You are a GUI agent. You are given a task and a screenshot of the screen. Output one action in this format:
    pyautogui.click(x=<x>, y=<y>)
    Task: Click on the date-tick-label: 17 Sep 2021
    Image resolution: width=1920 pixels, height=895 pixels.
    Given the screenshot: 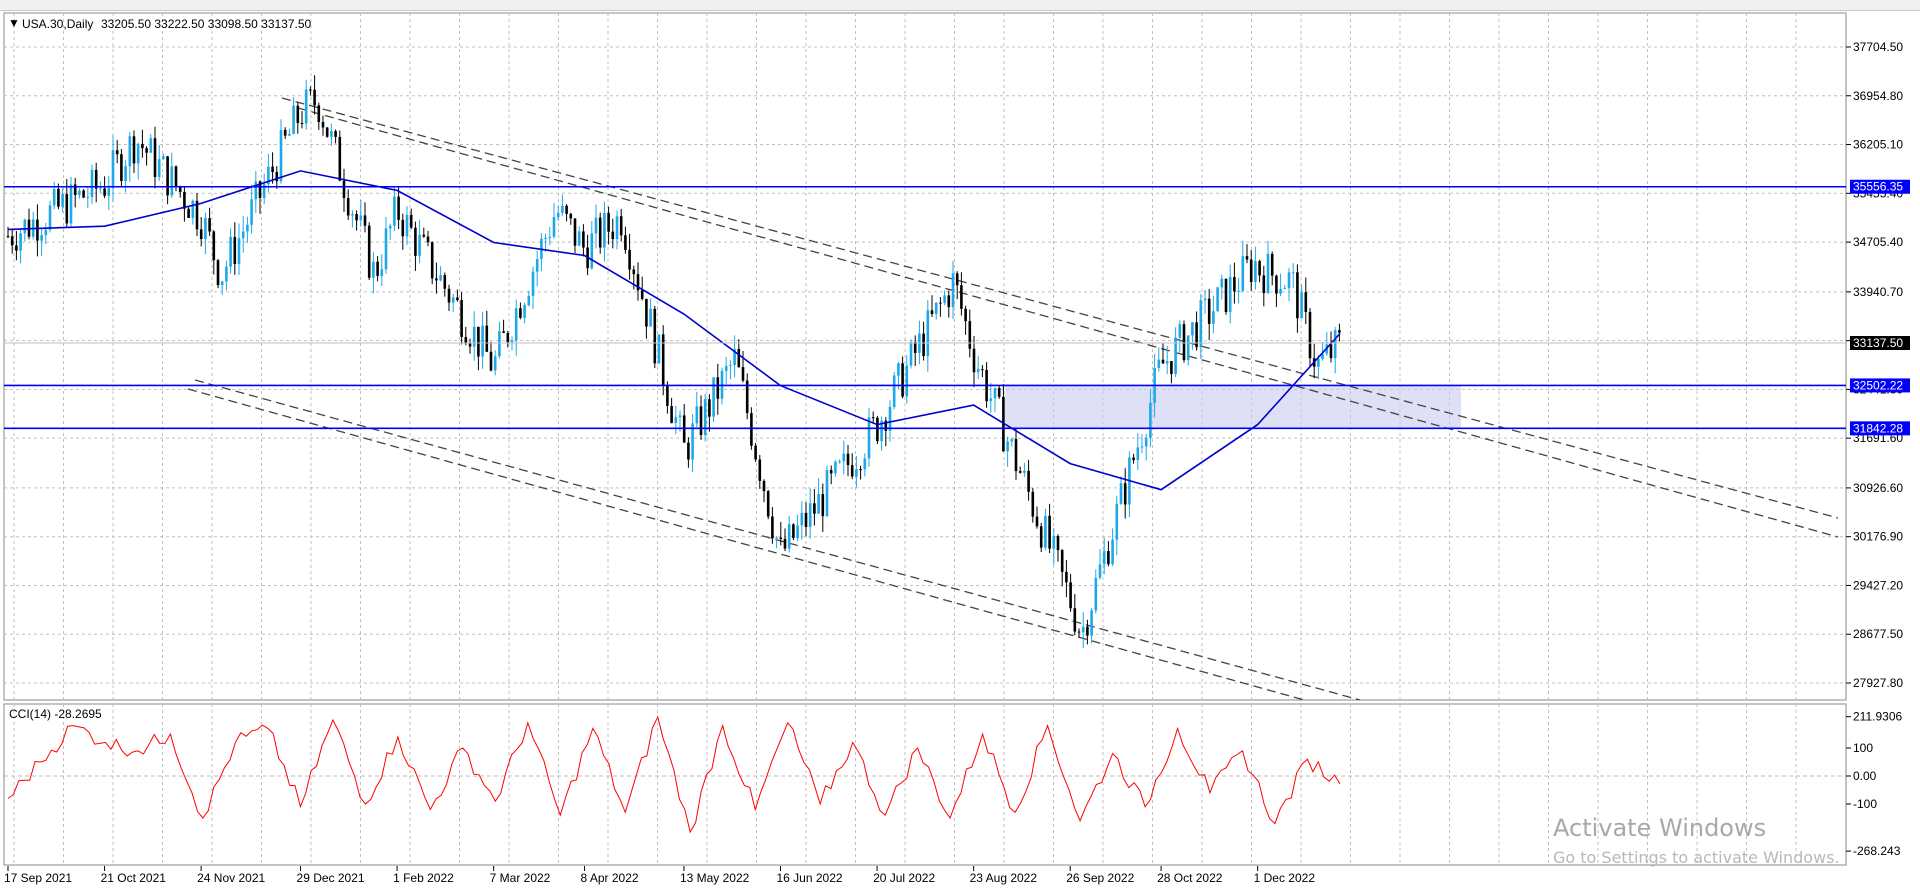 What is the action you would take?
    pyautogui.click(x=38, y=878)
    